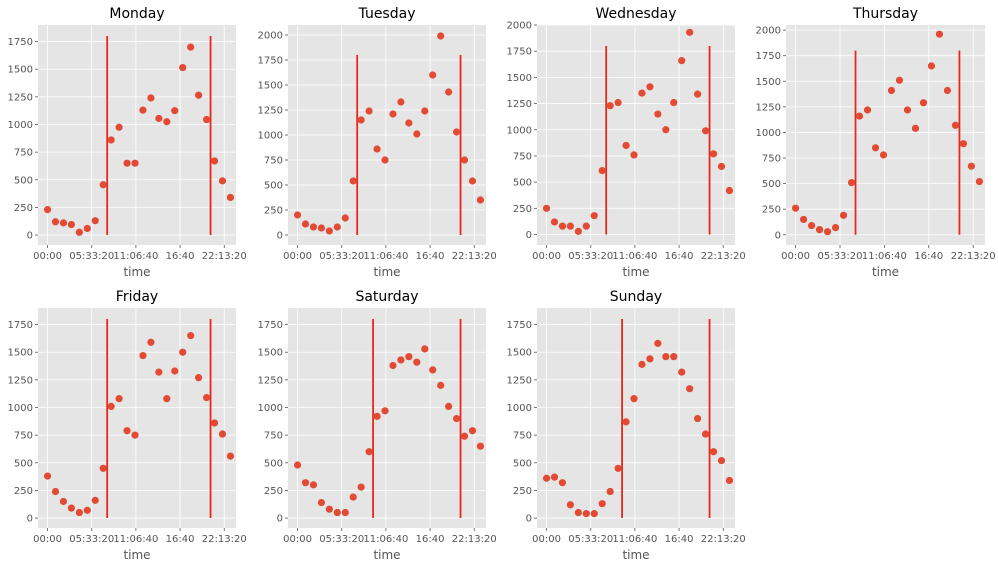  What do you see at coordinates (635, 14) in the screenshot?
I see `chart-title: Wednesday` at bounding box center [635, 14].